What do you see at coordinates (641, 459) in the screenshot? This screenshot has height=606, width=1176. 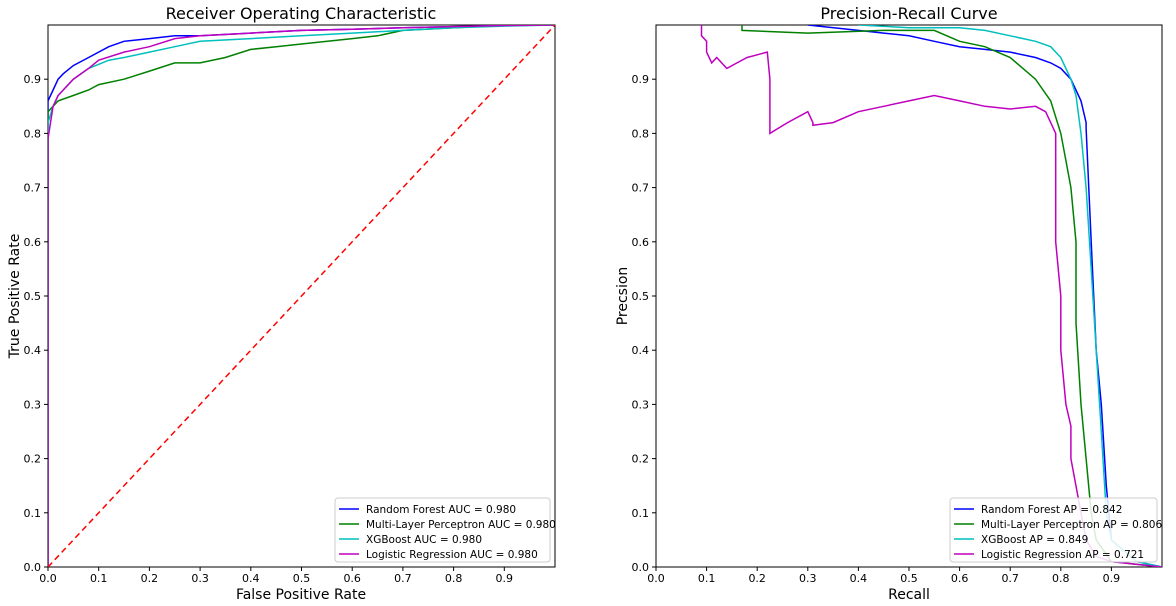 I see `pr-y-tick-label: 0.2` at bounding box center [641, 459].